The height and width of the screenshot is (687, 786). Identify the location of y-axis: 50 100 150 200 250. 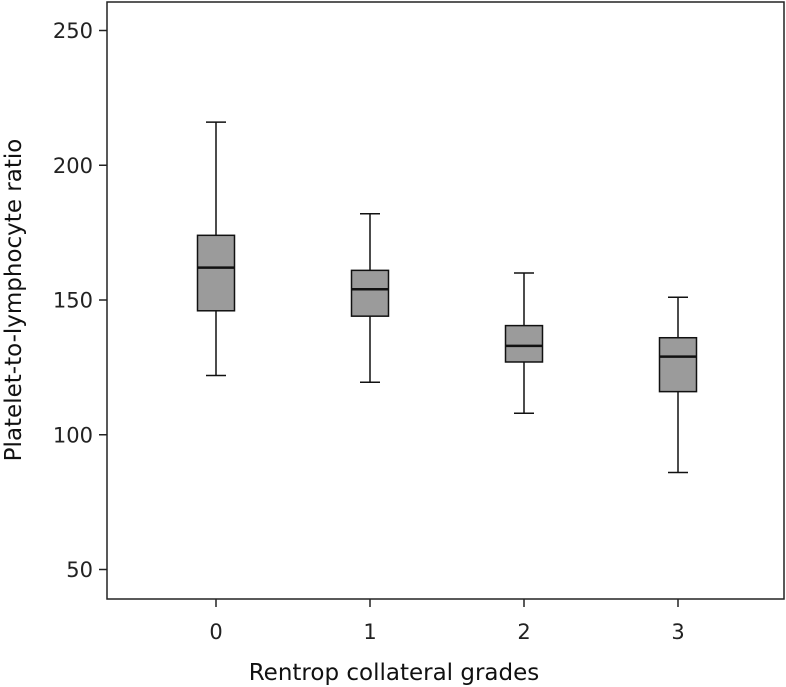
(80, 300).